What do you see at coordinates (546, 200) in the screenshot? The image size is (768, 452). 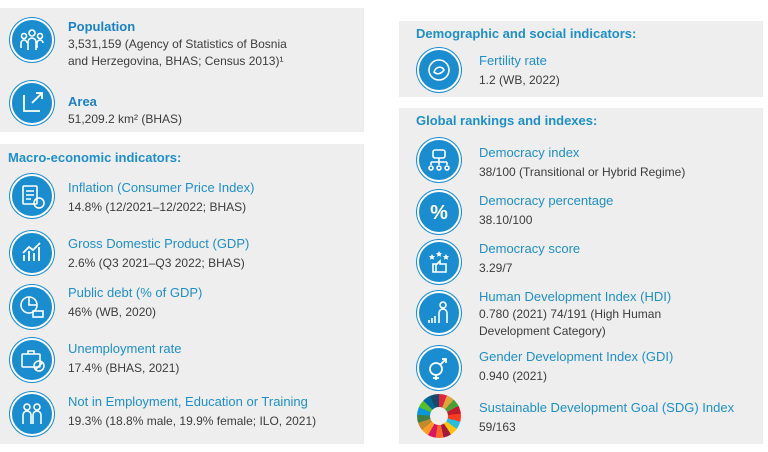 I see `democracy-percentage-label: Democracy percentage` at bounding box center [546, 200].